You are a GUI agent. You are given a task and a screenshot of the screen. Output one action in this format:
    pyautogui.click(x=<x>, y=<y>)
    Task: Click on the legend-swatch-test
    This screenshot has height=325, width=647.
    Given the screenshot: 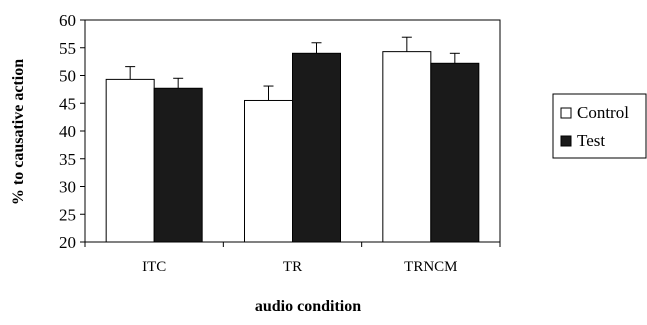 What is the action you would take?
    pyautogui.click(x=566, y=141)
    